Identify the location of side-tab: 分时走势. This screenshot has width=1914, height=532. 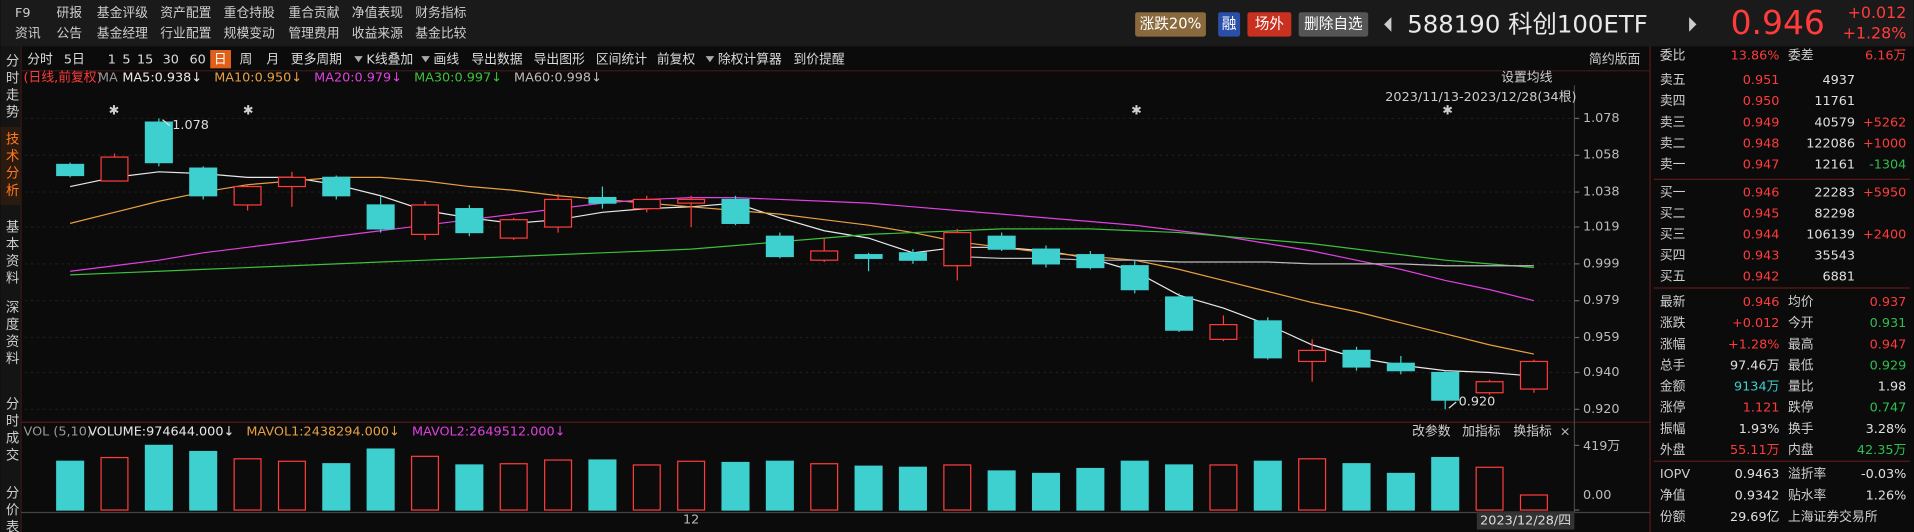
(11, 87).